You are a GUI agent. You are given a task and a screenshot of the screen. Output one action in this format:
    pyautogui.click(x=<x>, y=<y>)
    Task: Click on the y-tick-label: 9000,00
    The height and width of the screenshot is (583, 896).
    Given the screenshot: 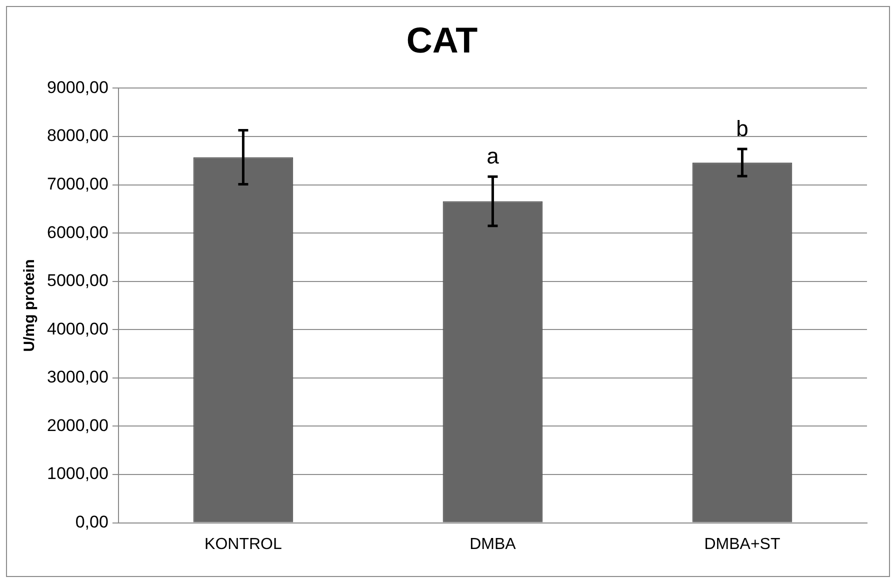 What is the action you would take?
    pyautogui.click(x=77, y=87)
    